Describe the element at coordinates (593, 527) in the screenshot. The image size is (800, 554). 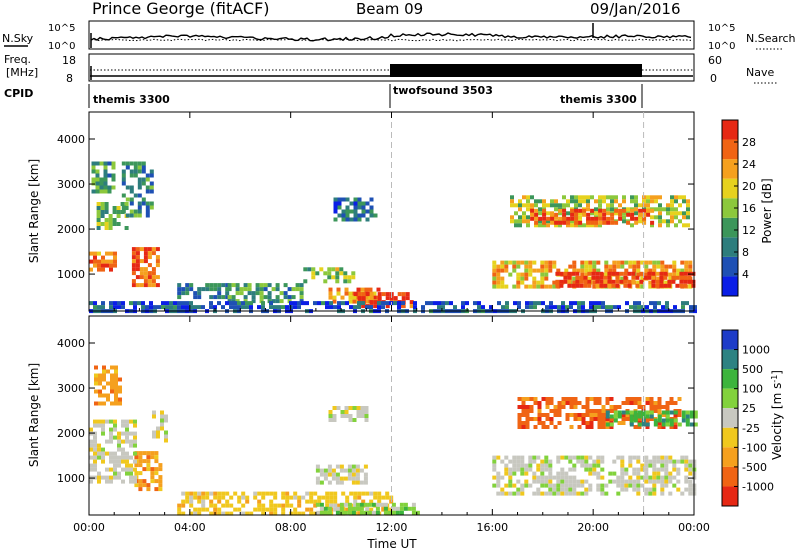
I see `xtick-label-5: 20:00` at that location.